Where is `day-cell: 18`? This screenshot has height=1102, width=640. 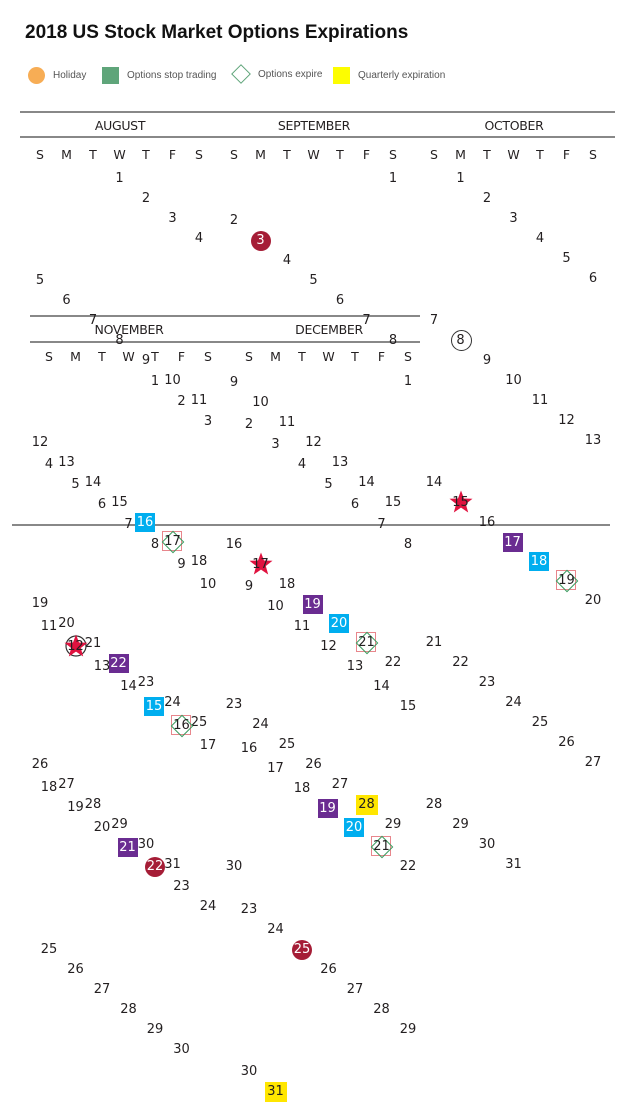
day-cell: 18 is located at coordinates (287, 585).